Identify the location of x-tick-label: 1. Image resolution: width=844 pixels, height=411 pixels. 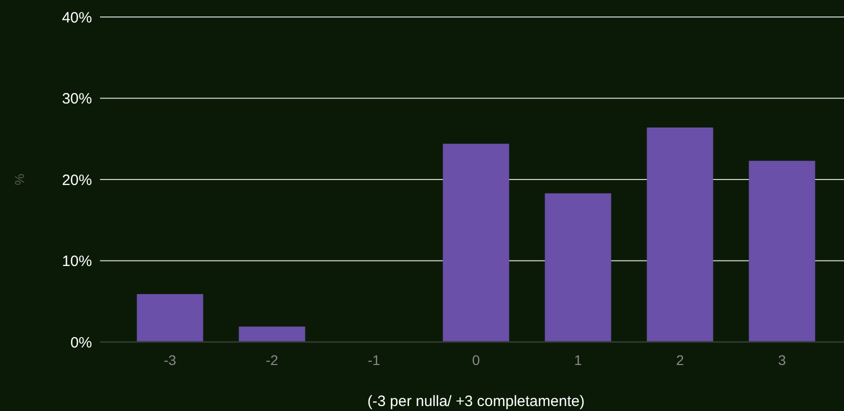
(578, 360).